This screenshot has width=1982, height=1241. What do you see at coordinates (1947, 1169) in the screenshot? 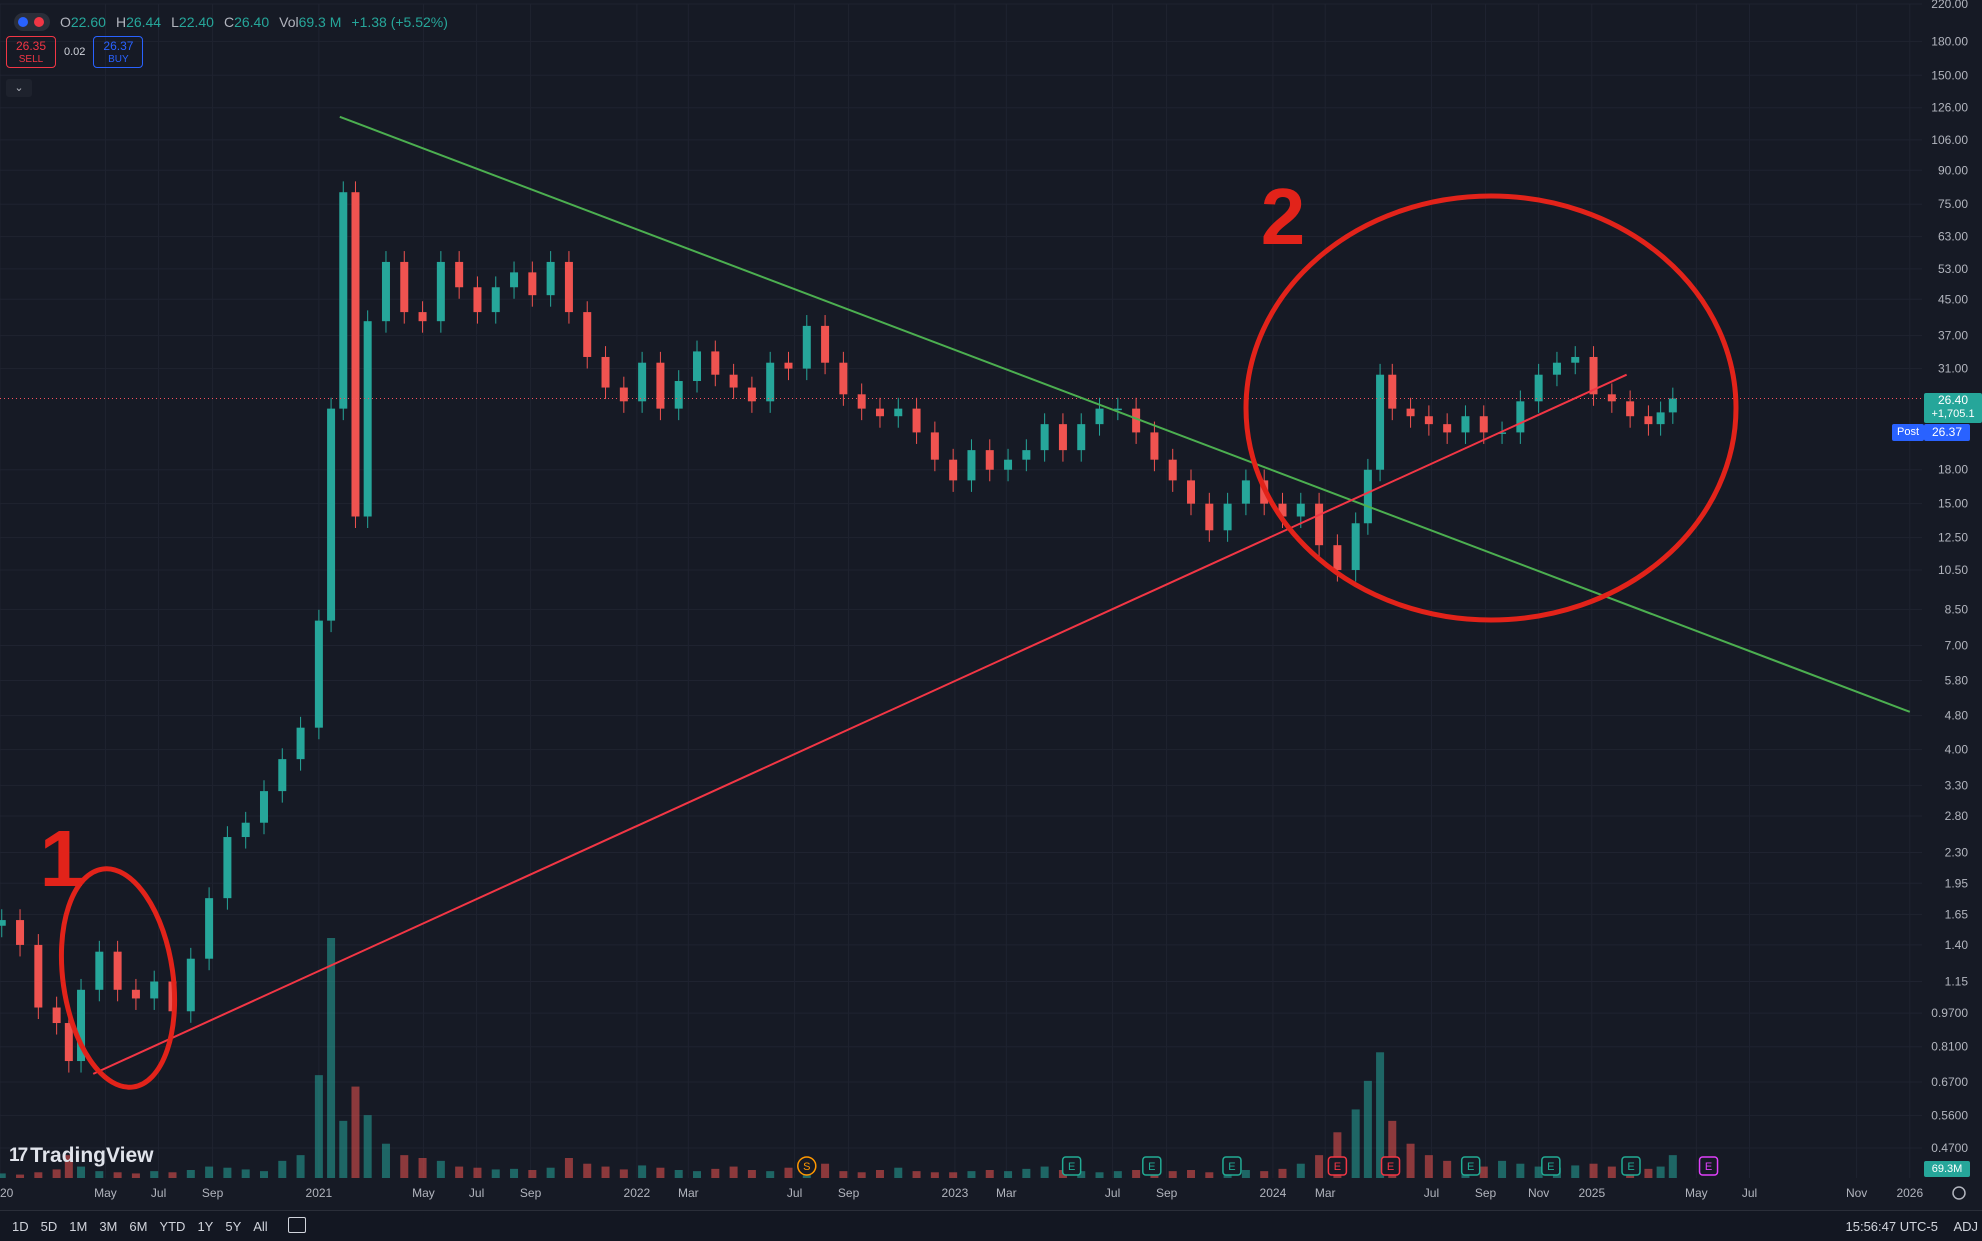
I see `volume-tag: 69.3M` at bounding box center [1947, 1169].